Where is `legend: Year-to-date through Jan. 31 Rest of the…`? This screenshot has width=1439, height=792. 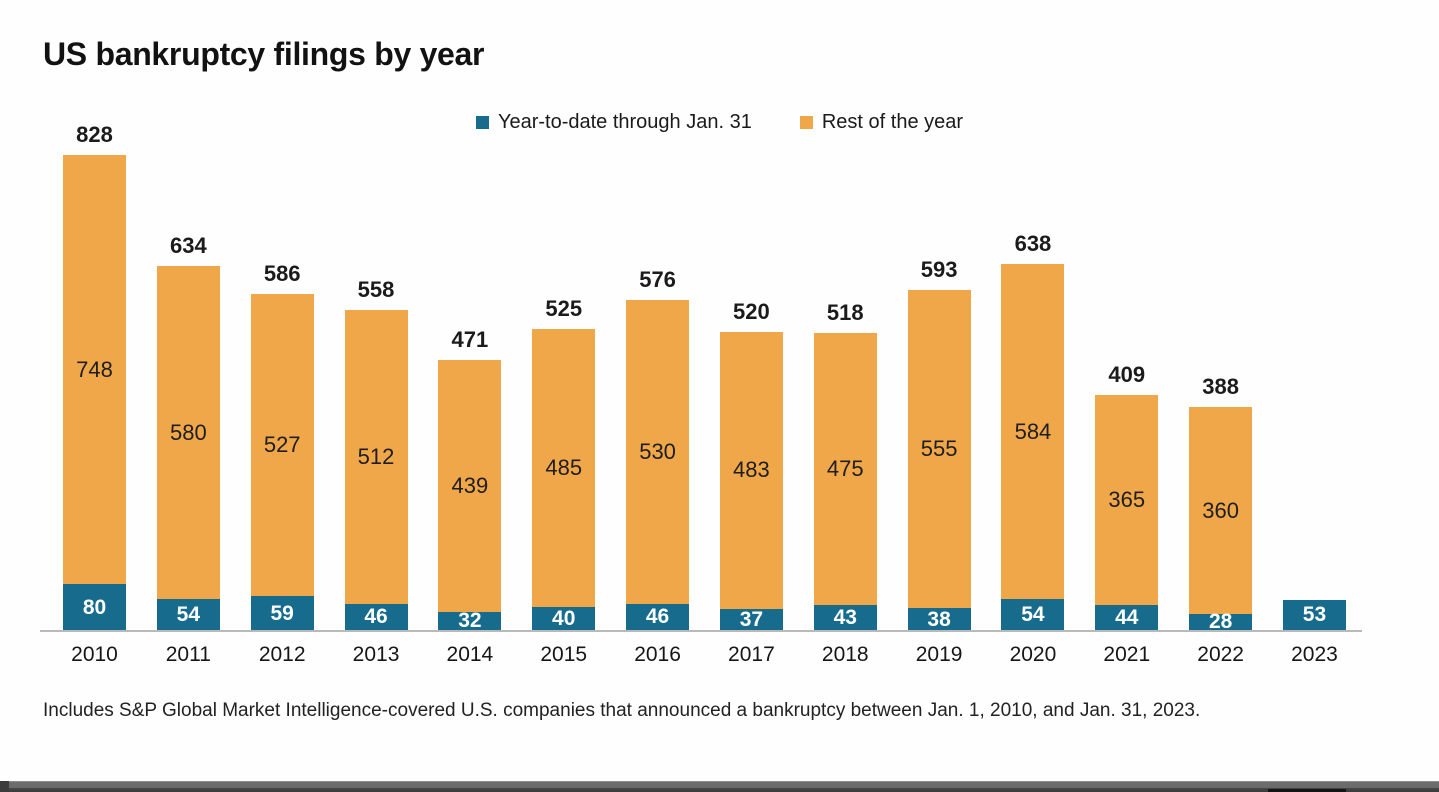 legend: Year-to-date through Jan. 31 Rest of the… is located at coordinates (719, 122).